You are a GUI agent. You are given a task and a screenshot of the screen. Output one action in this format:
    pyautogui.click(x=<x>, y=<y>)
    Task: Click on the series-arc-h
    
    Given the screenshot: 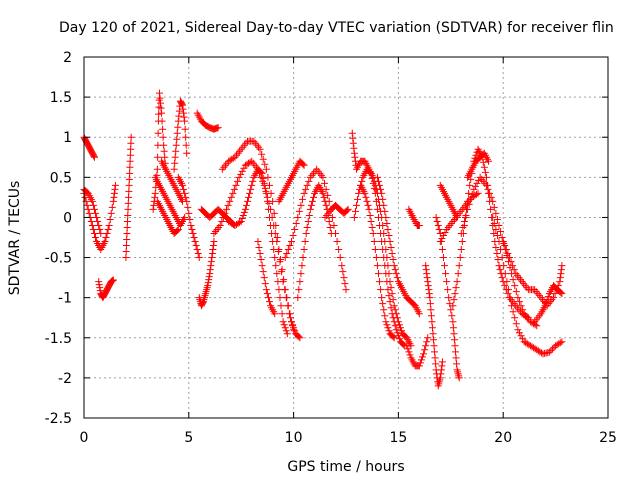 What is the action you would take?
    pyautogui.click(x=167, y=217)
    